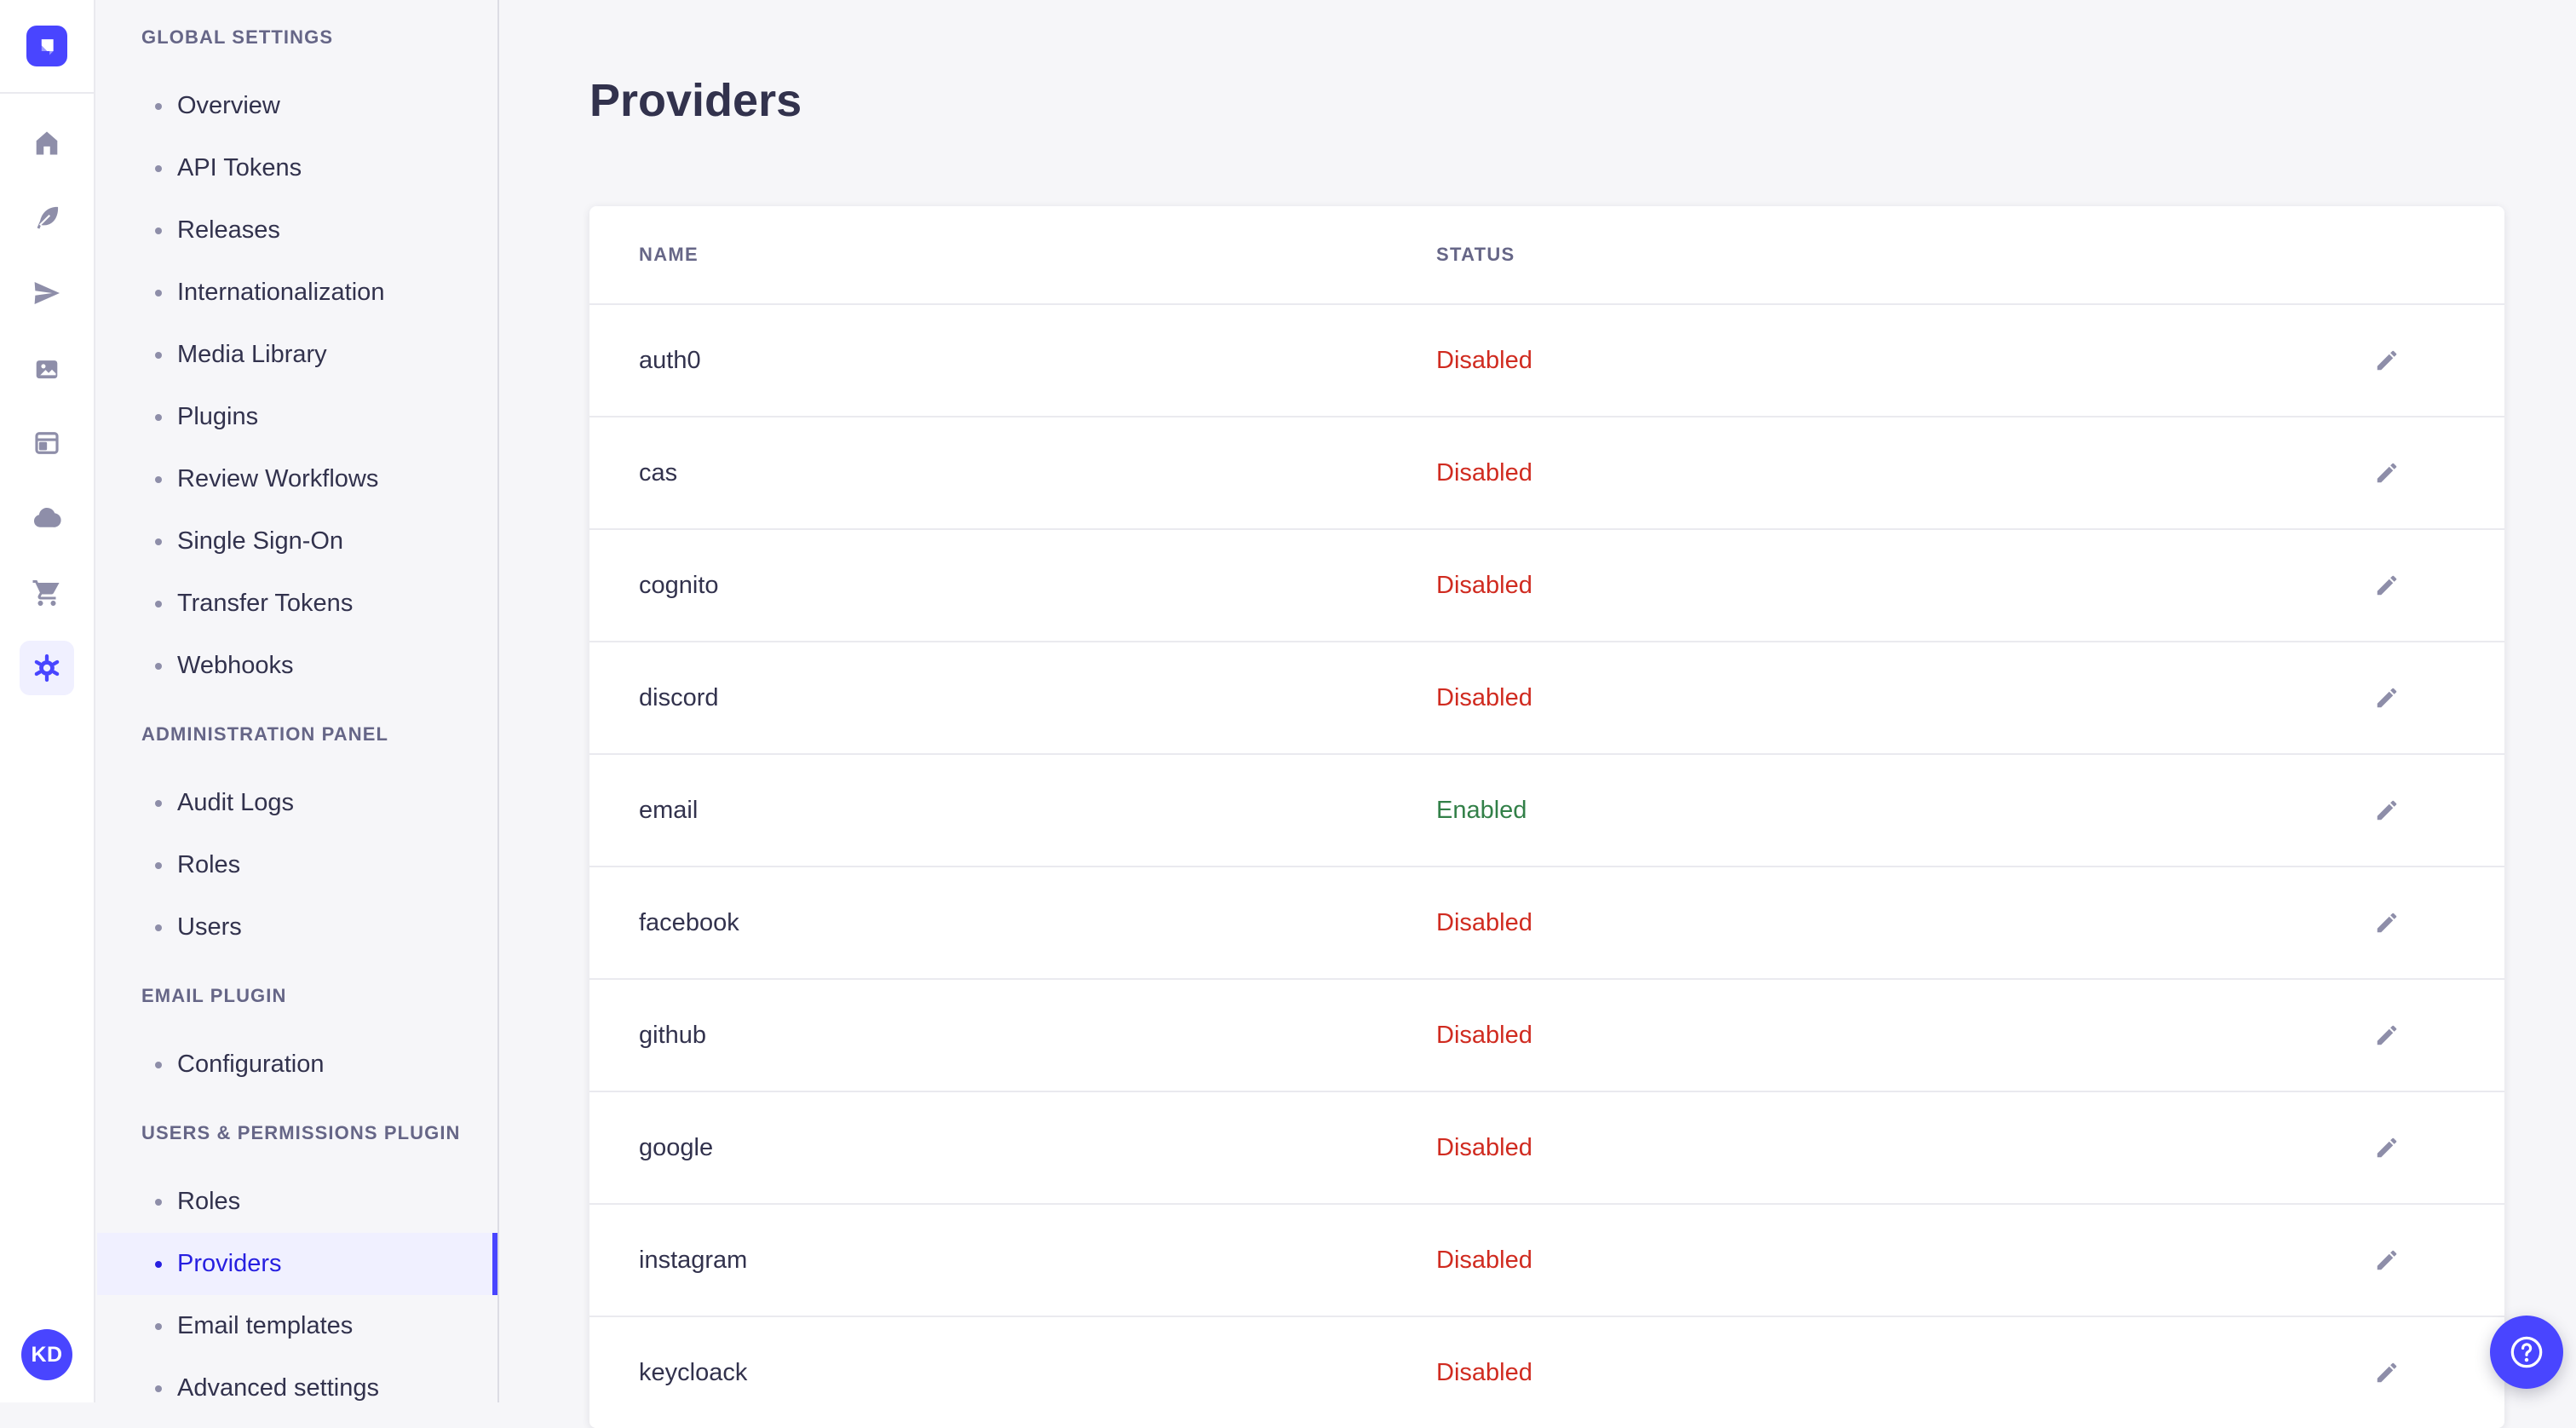 The width and height of the screenshot is (2576, 1428). Describe the element at coordinates (46, 444) in the screenshot. I see `rail-item-layout` at that location.